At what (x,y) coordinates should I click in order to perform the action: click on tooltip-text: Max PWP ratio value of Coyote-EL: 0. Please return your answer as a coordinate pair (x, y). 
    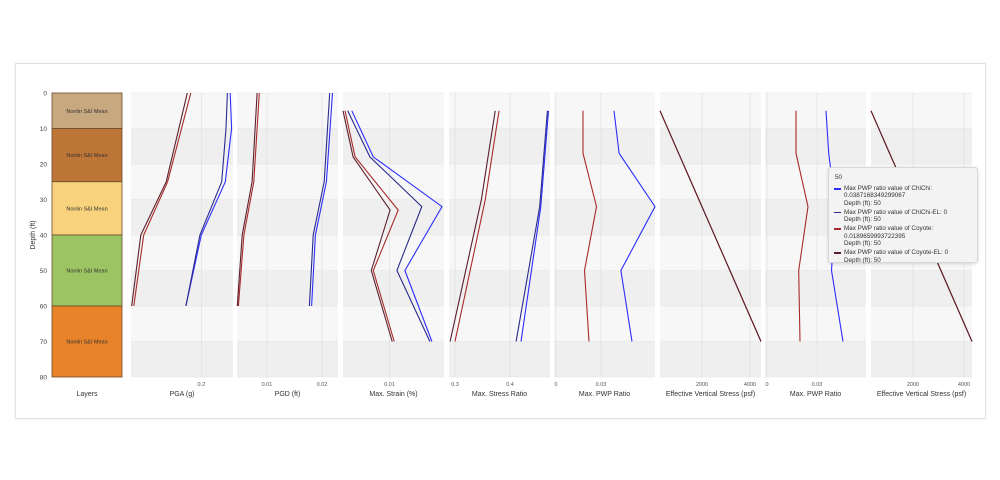
    Looking at the image, I should click on (896, 253).